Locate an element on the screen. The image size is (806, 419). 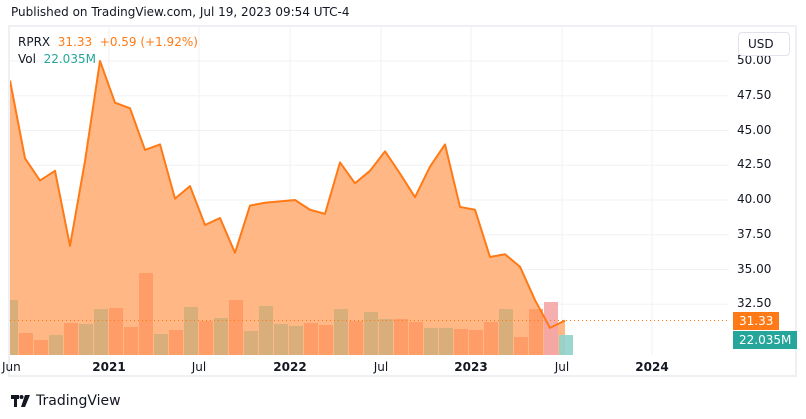
volume-tag: 22.035M is located at coordinates (765, 340).